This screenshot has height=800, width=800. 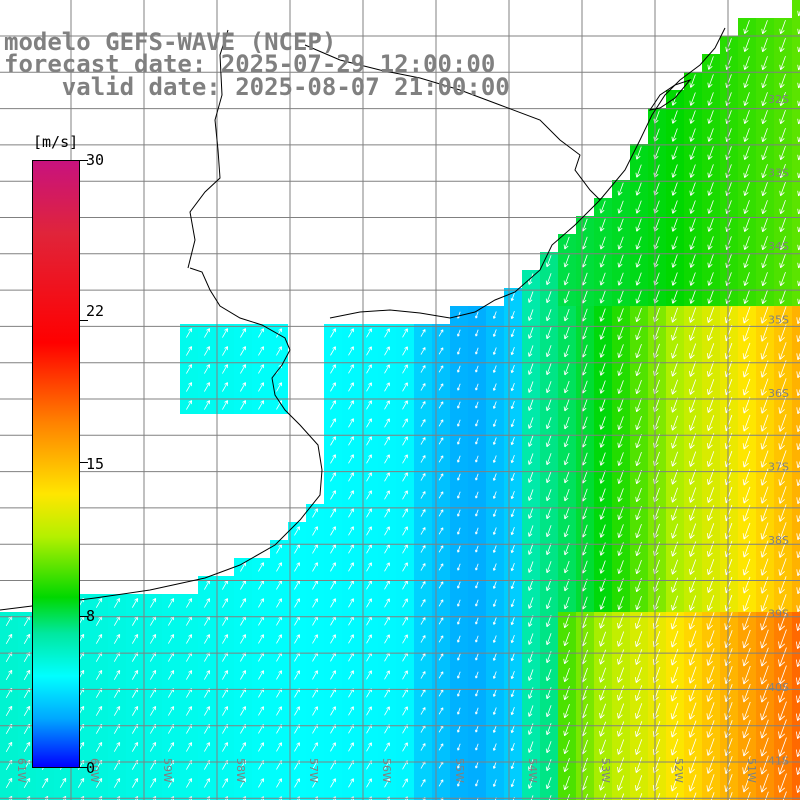 What do you see at coordinates (778, 687) in the screenshot?
I see `latitude-label: 40S` at bounding box center [778, 687].